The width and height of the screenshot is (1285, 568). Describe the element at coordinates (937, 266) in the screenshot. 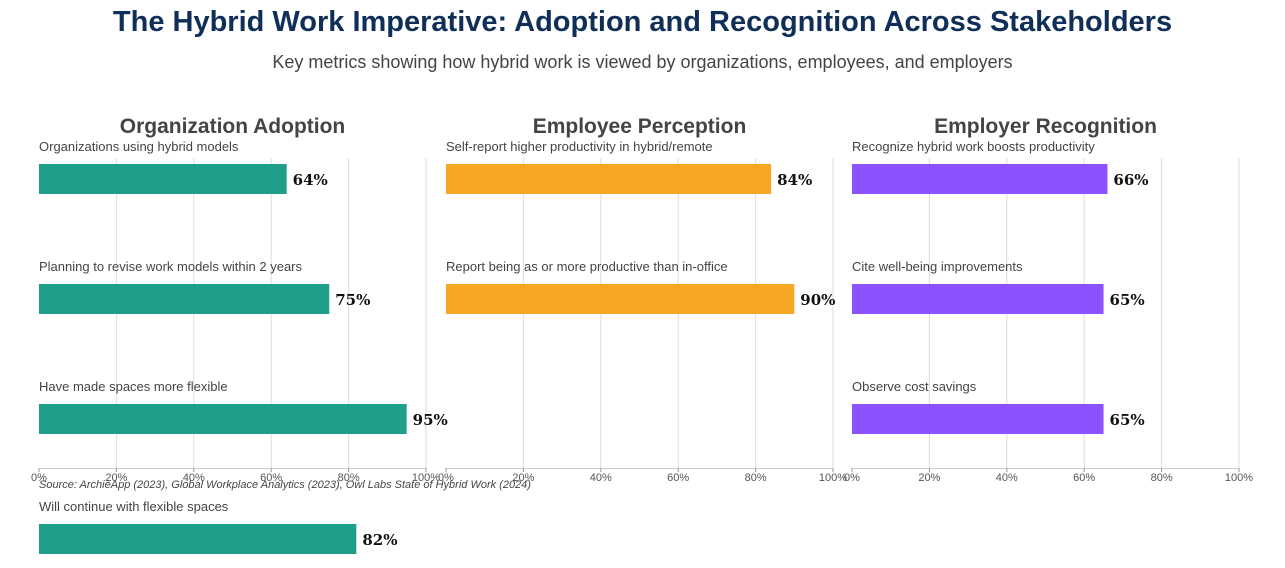

I see `category-label: Cite well-being improvements` at that location.